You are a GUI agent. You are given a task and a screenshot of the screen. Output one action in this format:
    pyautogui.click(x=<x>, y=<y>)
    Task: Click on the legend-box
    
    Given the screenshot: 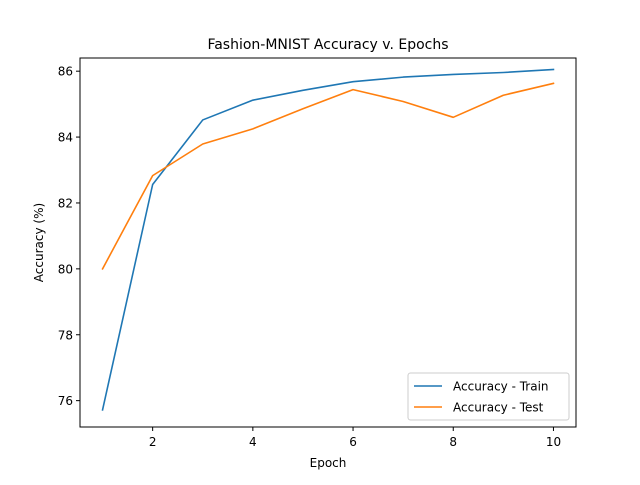 What is the action you would take?
    pyautogui.click(x=488, y=396)
    